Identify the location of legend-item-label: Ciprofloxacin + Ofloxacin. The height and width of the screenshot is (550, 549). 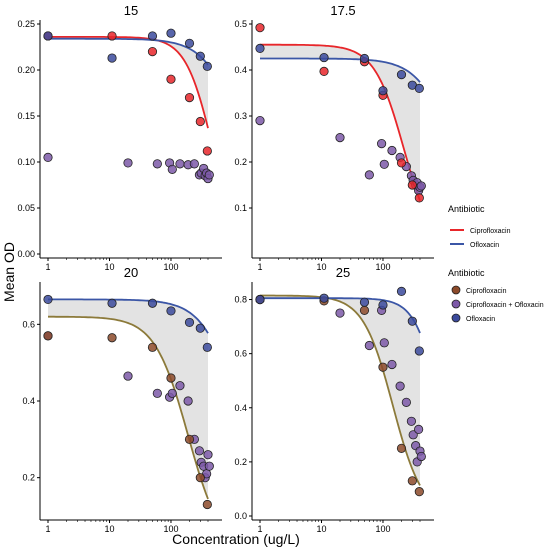
(505, 305).